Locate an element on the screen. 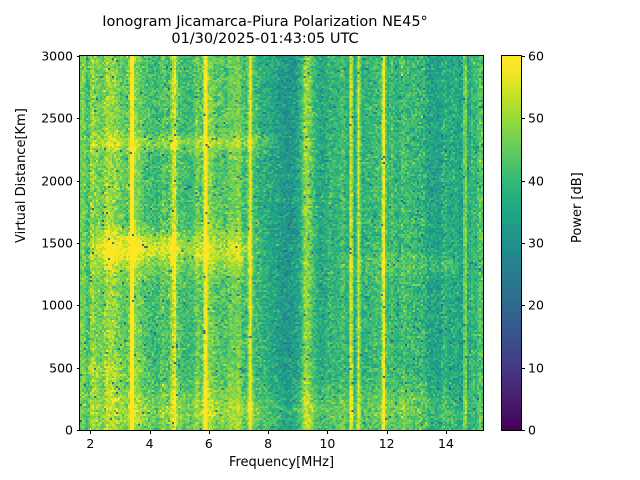 The width and height of the screenshot is (640, 480). x-tick-label: 4 is located at coordinates (149, 443).